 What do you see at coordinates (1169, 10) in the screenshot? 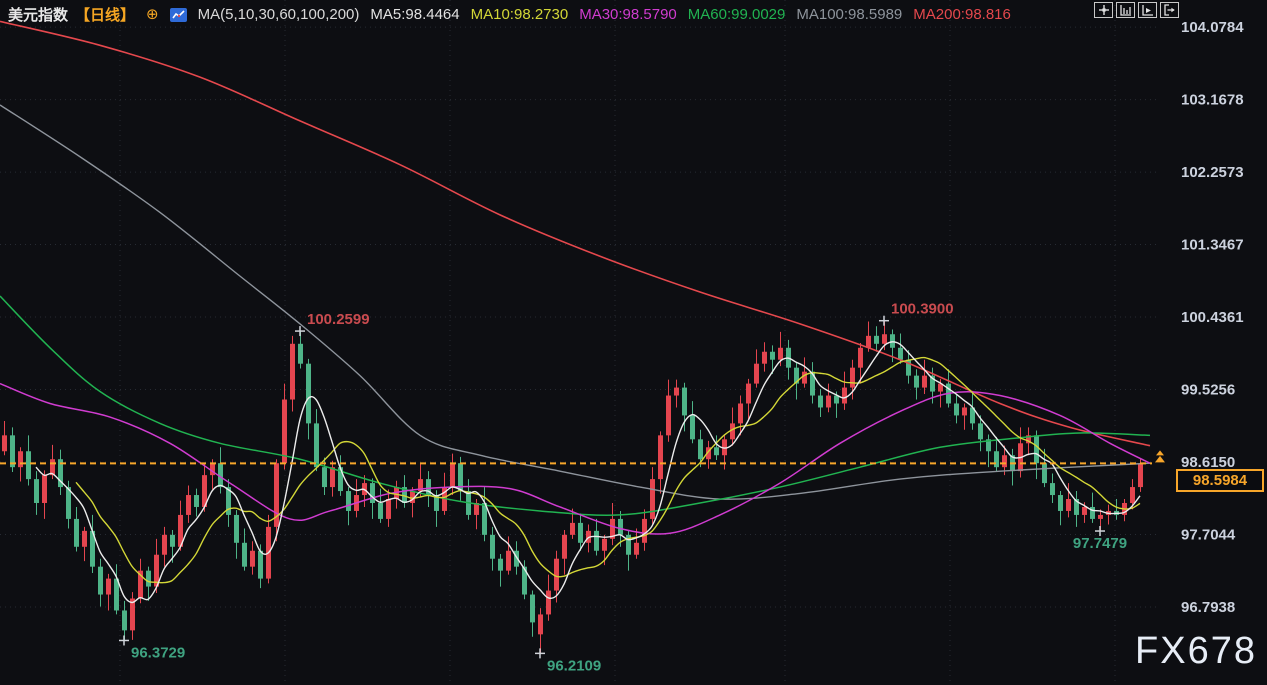
I see `exit-icon` at bounding box center [1169, 10].